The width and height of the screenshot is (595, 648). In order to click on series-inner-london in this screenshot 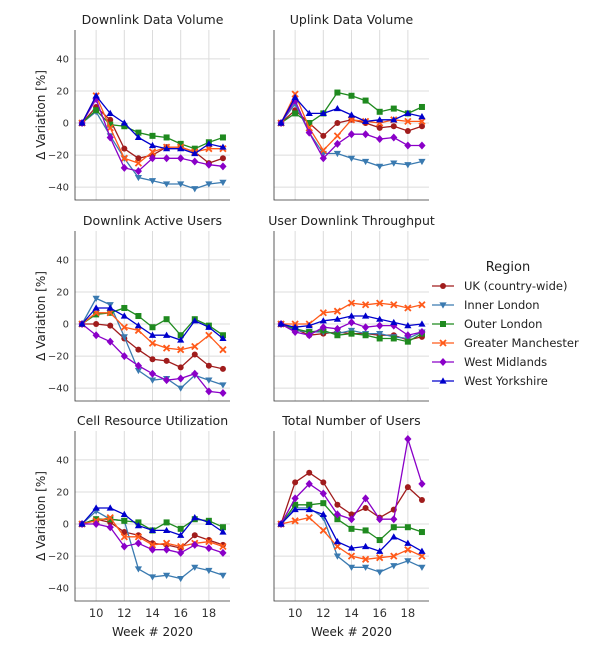, I will do `click(152, 343)`.